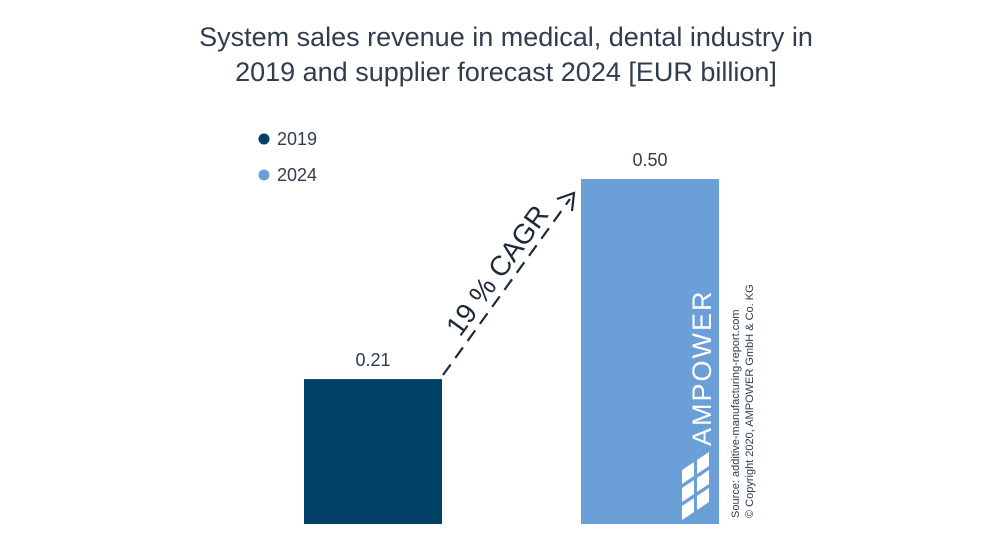 The width and height of the screenshot is (1000, 558). I want to click on cagr-arrow, so click(509, 283).